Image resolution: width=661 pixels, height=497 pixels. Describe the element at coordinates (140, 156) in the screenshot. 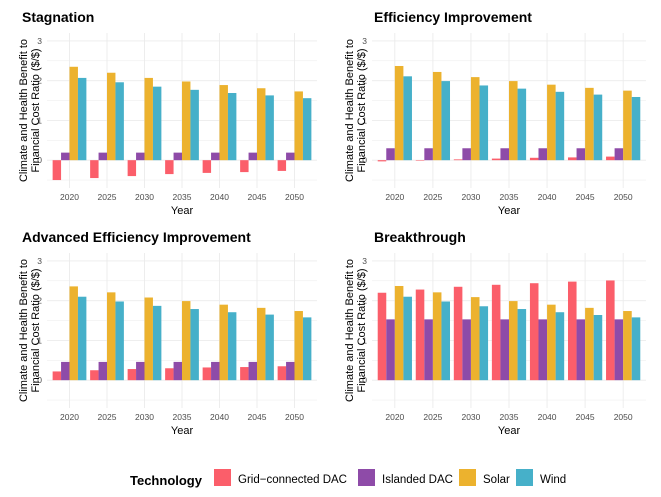

I see `bar-islanded-dac-2030` at that location.